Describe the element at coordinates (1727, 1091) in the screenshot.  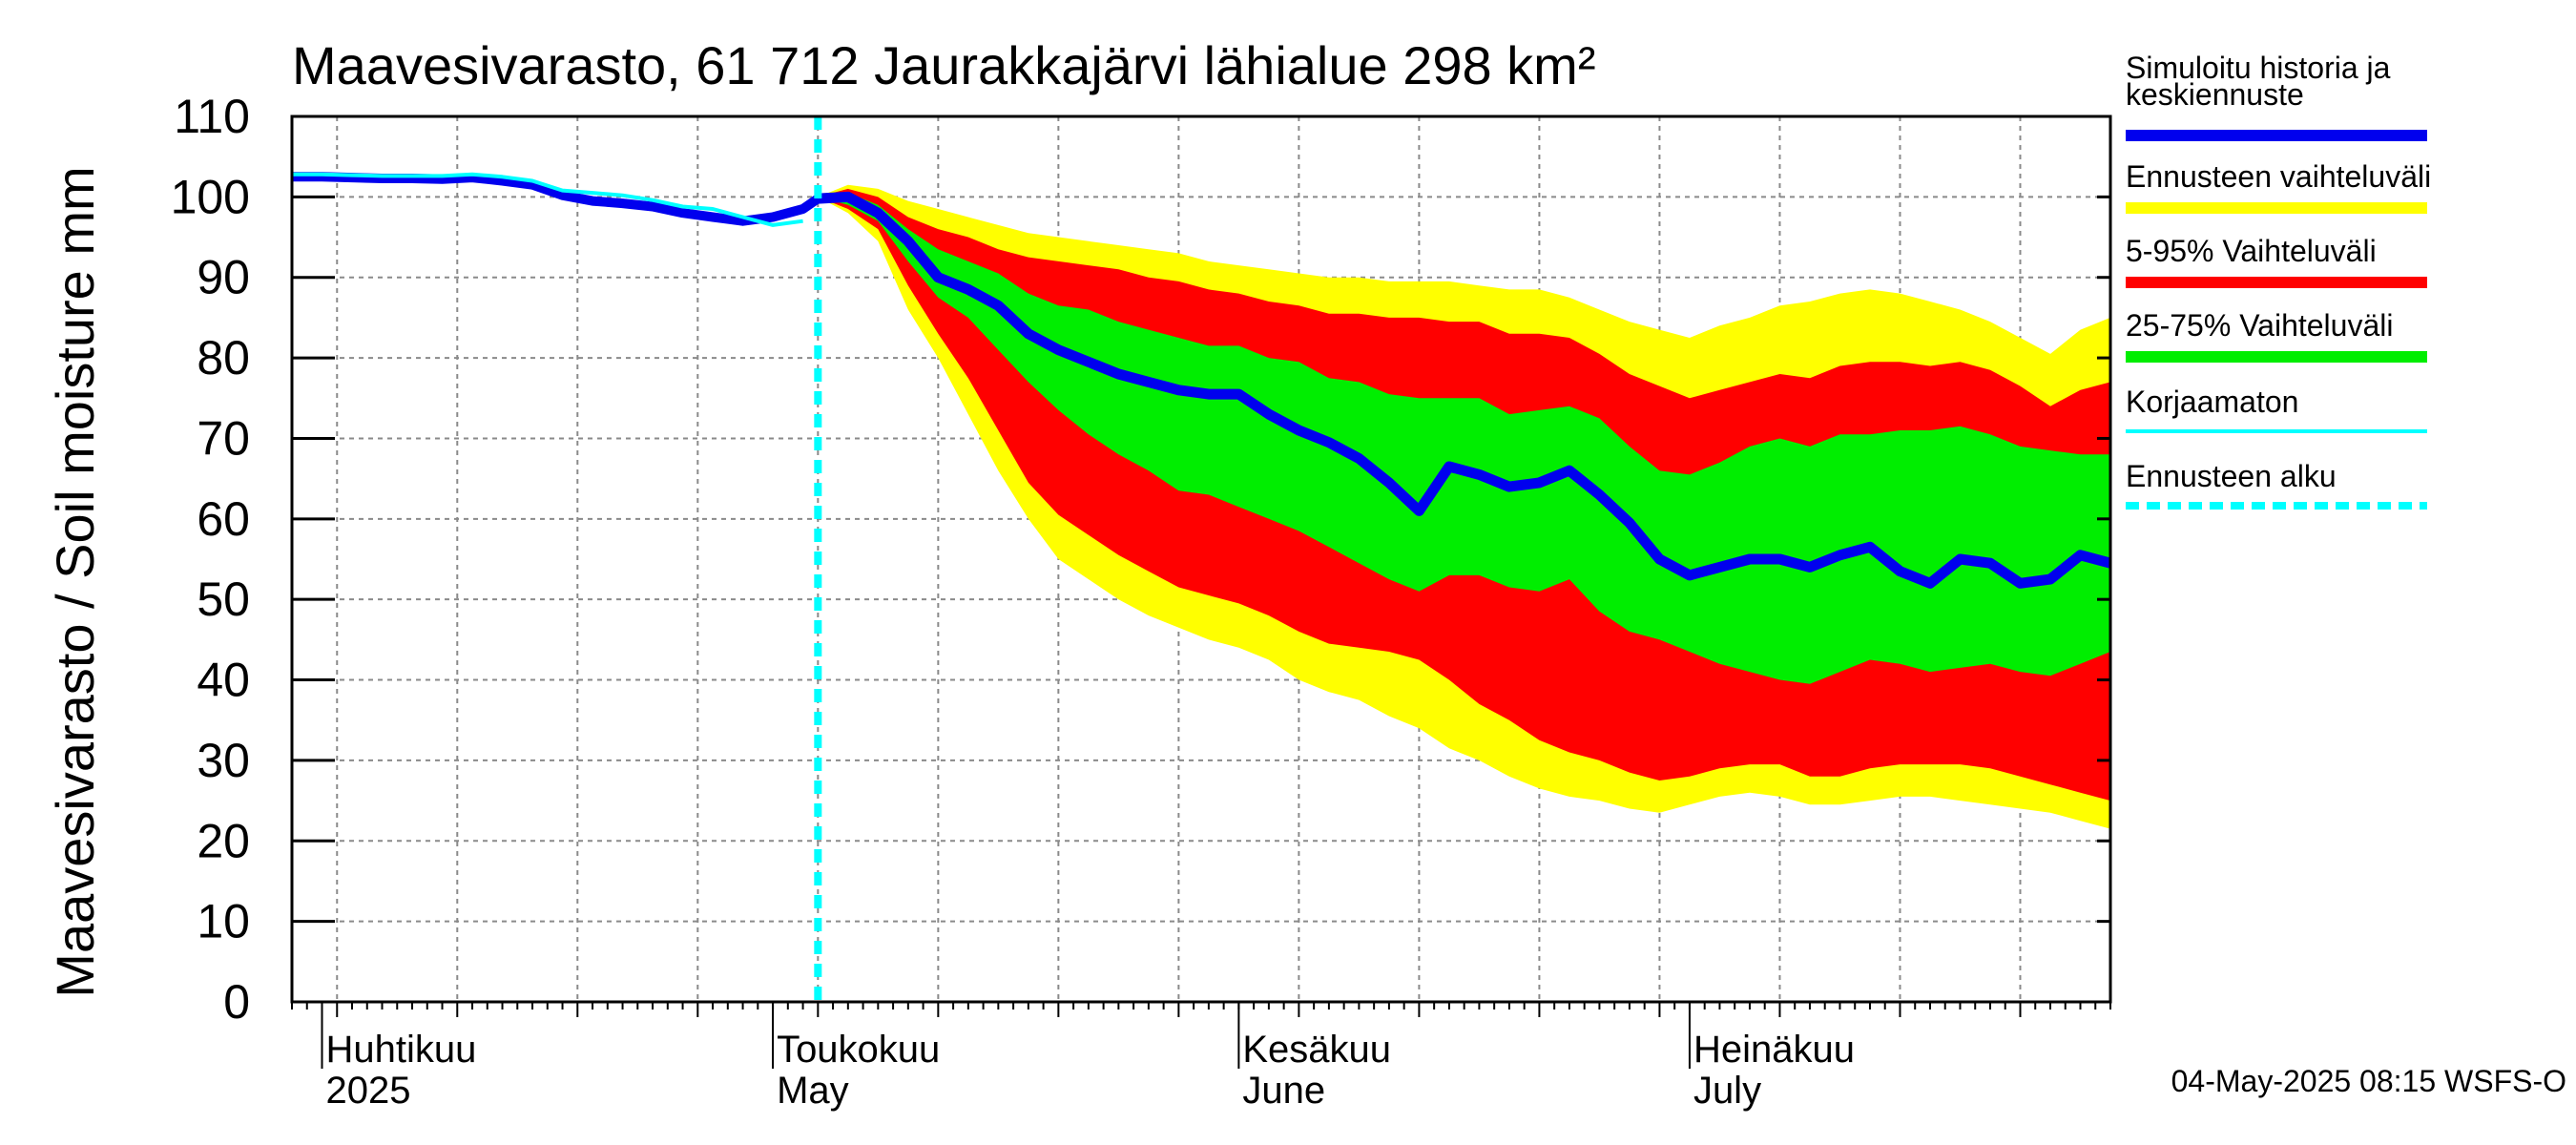
I see `x-month-sublabel: July` at that location.